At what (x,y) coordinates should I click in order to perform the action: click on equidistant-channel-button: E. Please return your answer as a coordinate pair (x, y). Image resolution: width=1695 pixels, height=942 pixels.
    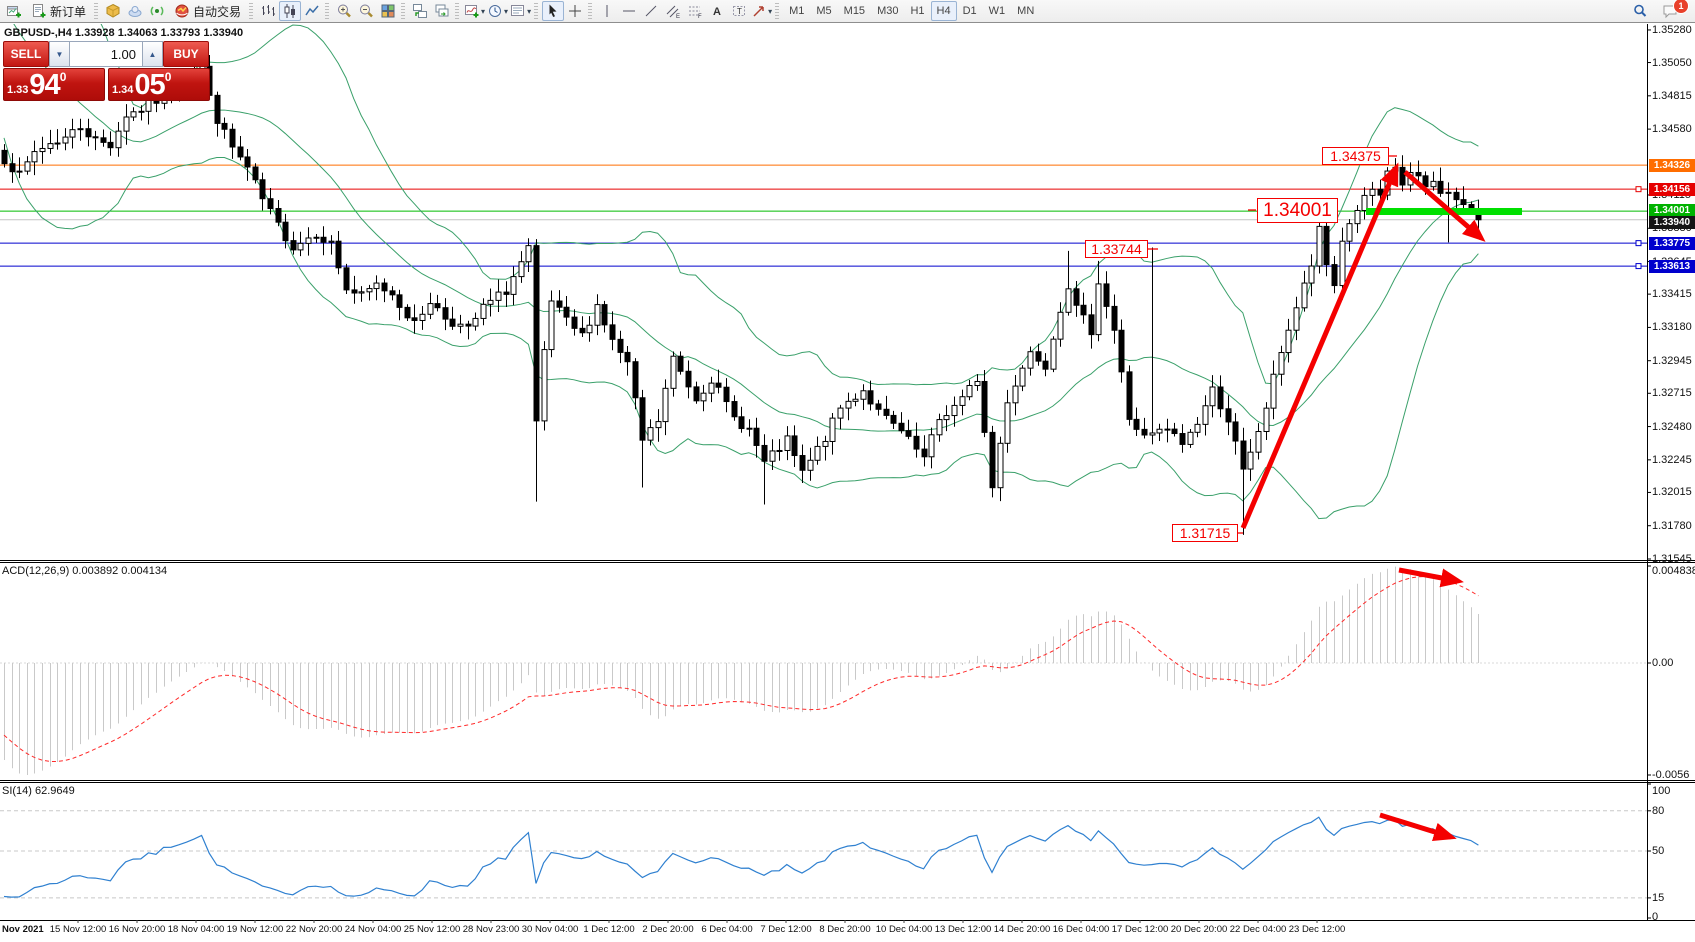
    Looking at the image, I should click on (673, 11).